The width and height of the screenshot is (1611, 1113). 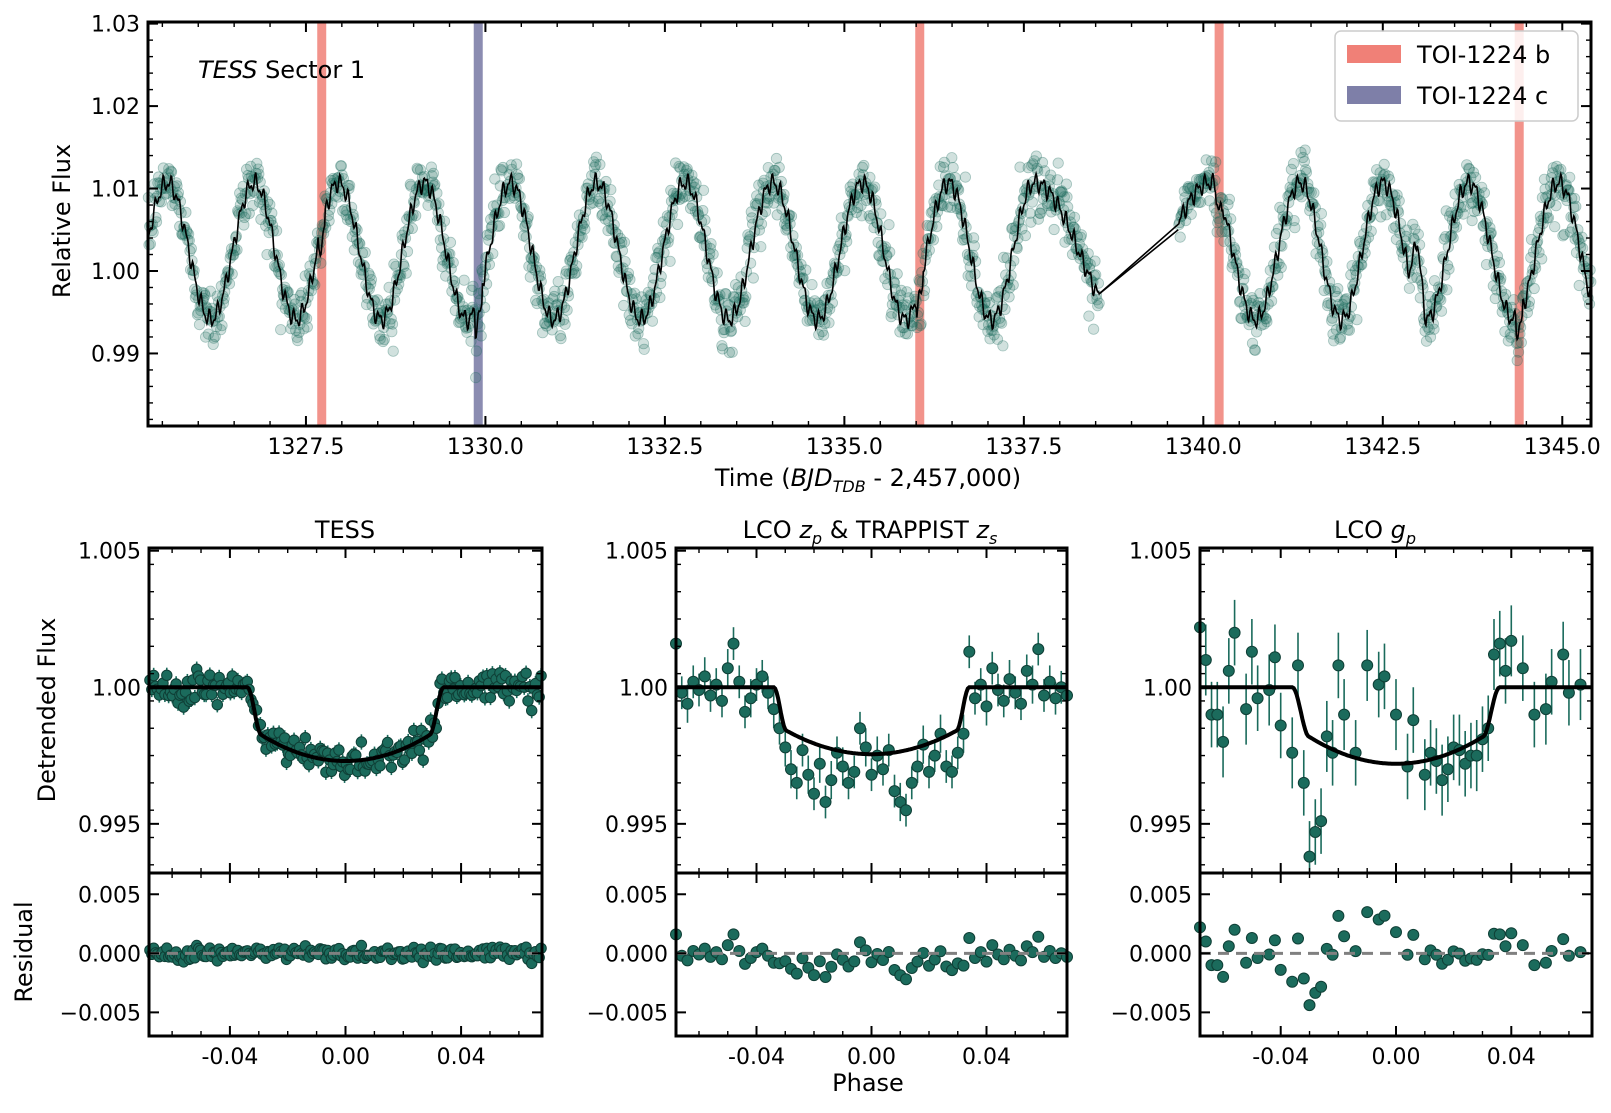 What do you see at coordinates (115, 272) in the screenshot?
I see `top-ytick-label: 1.00` at bounding box center [115, 272].